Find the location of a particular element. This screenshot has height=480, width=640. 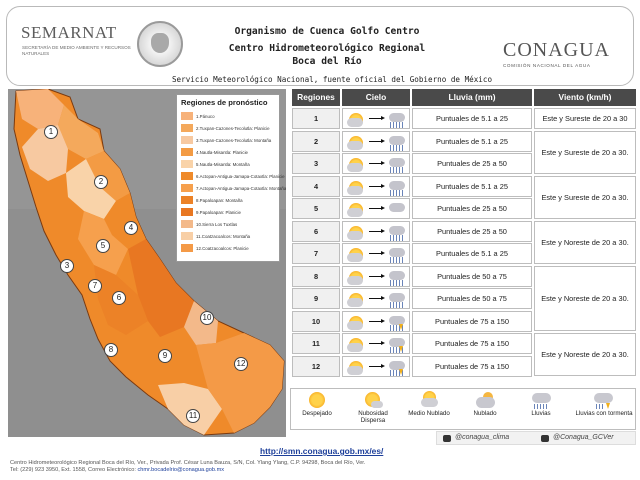

map-legend-item: 5.Nautla-Misantla: Montaña is located at coordinates (228, 164).